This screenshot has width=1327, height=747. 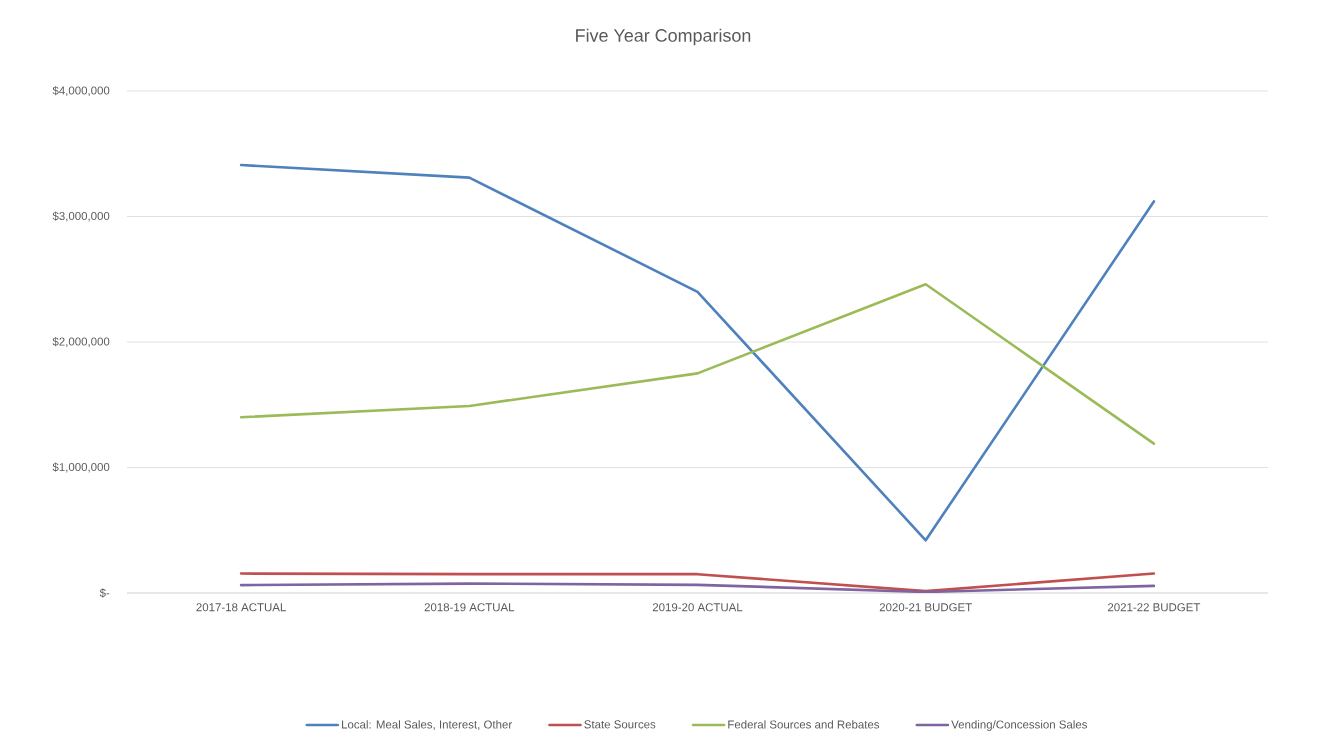 I want to click on y-tick-label: $2,000,000, so click(x=81, y=342).